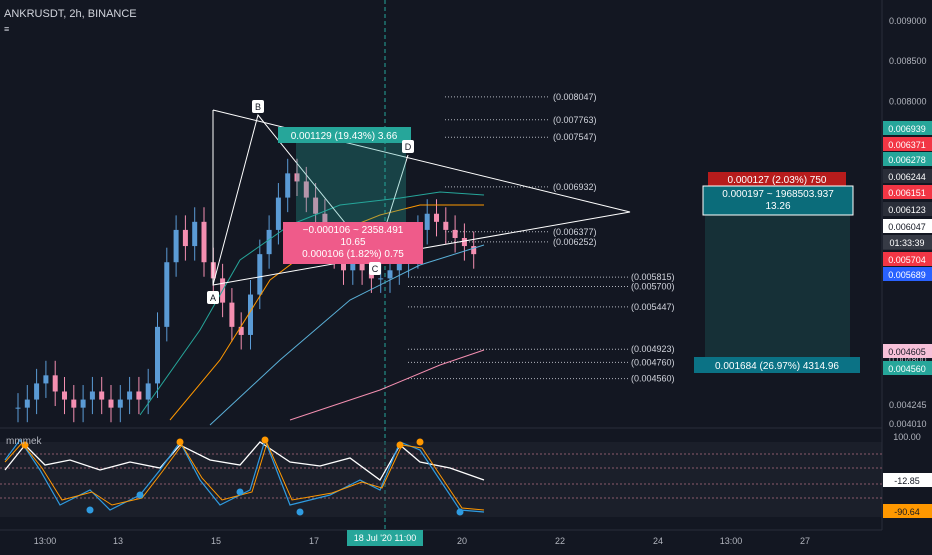 This screenshot has height=555, width=932. I want to click on pattern-point-label: B, so click(258, 107).